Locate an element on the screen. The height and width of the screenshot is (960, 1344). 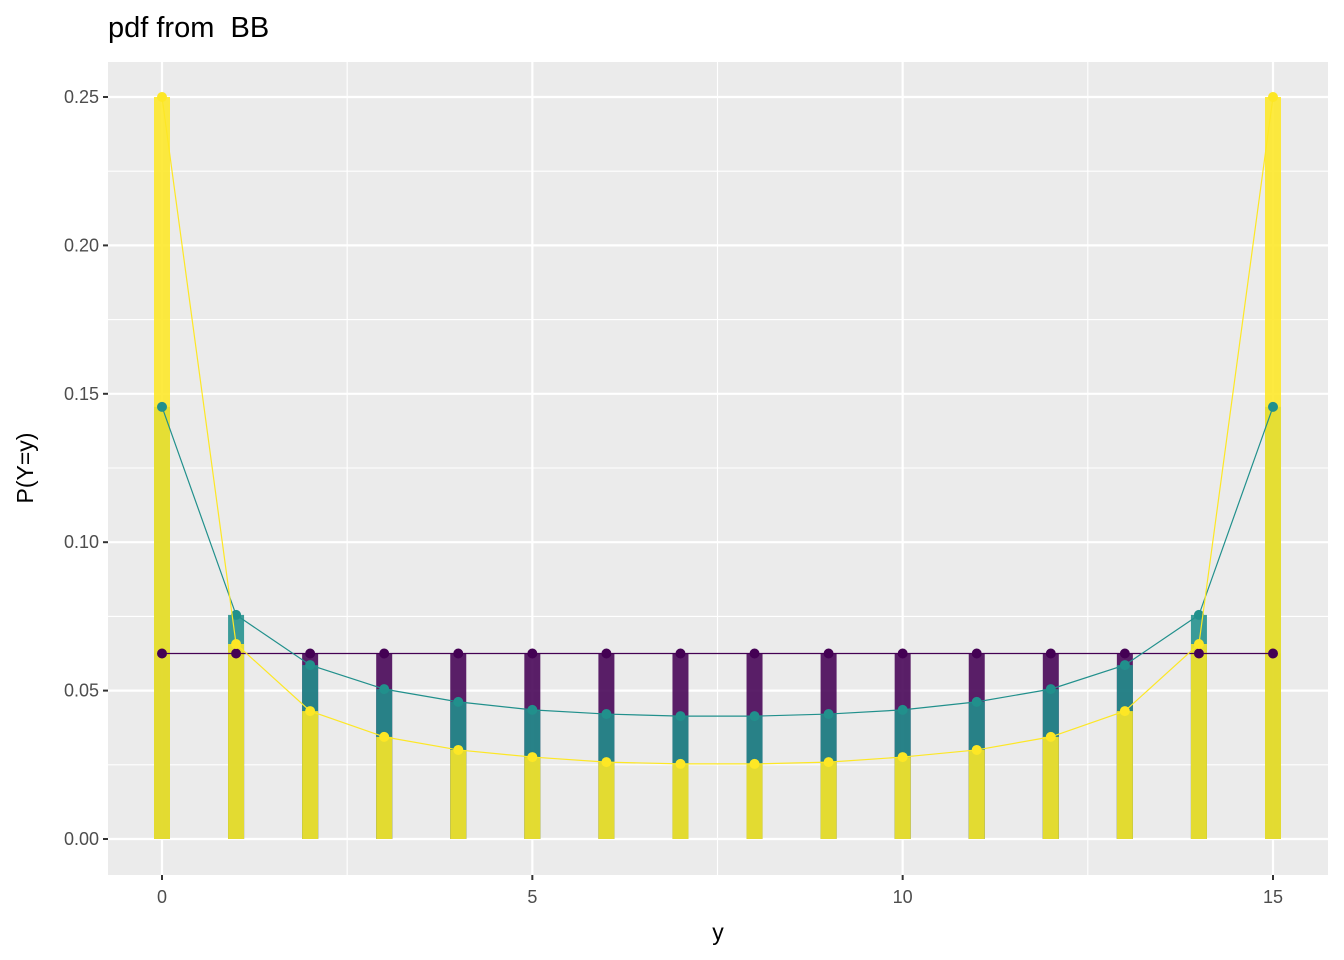
chart-title: pdf from BB is located at coordinates (189, 28).